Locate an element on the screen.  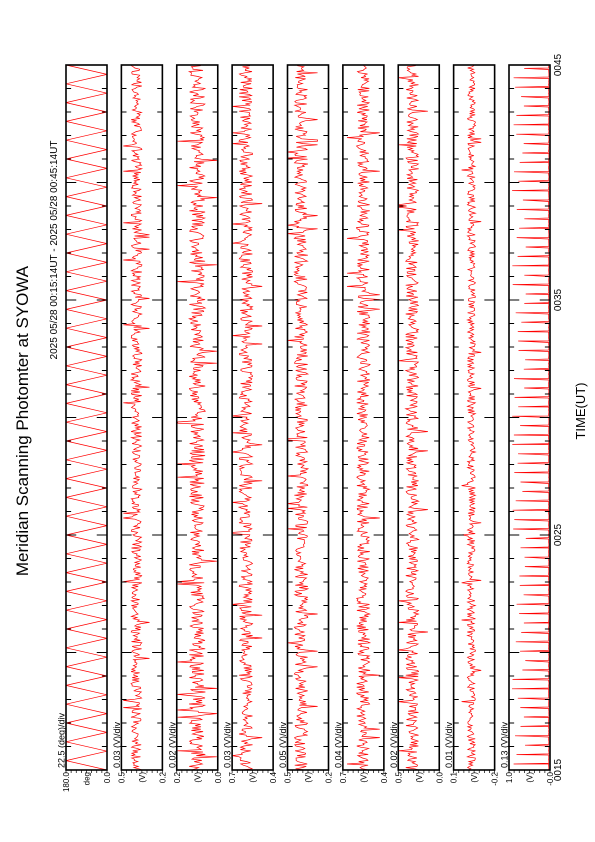
scale-label: 0.04 (V)/div is located at coordinates (338, 744).